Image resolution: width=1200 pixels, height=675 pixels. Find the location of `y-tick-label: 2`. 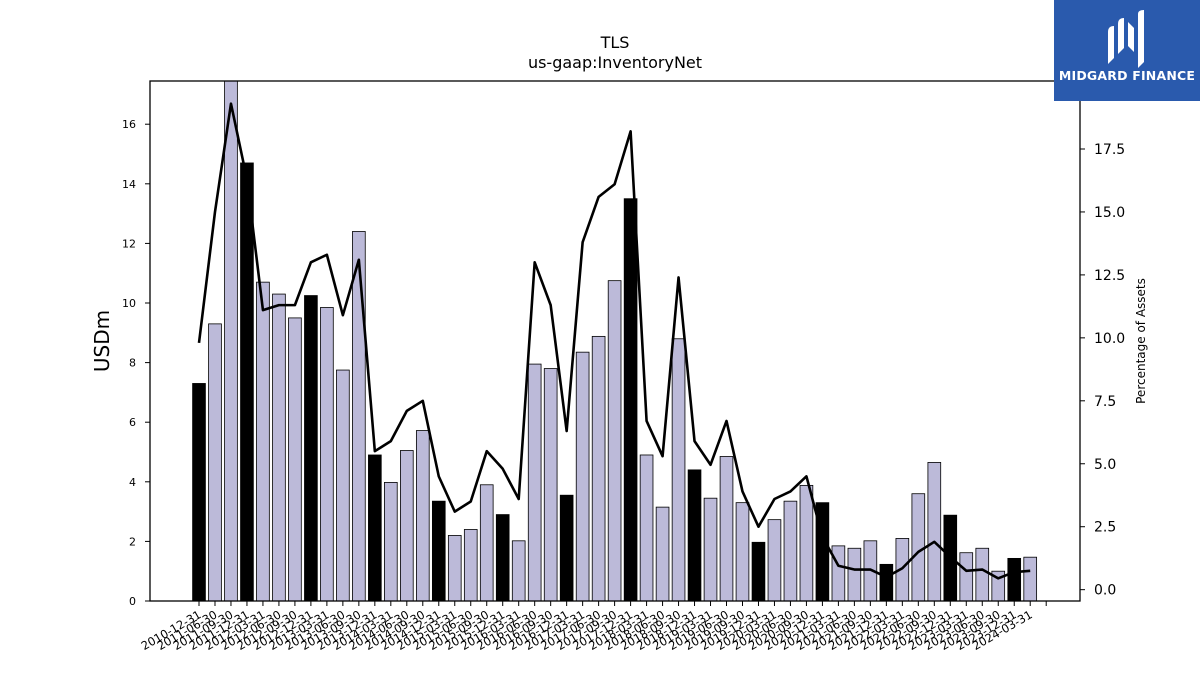

y-tick-label: 2 is located at coordinates (132, 541).